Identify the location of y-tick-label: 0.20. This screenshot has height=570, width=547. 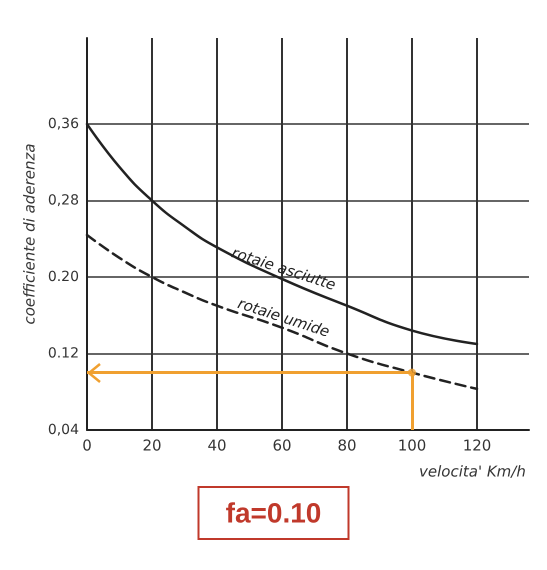
(63, 277).